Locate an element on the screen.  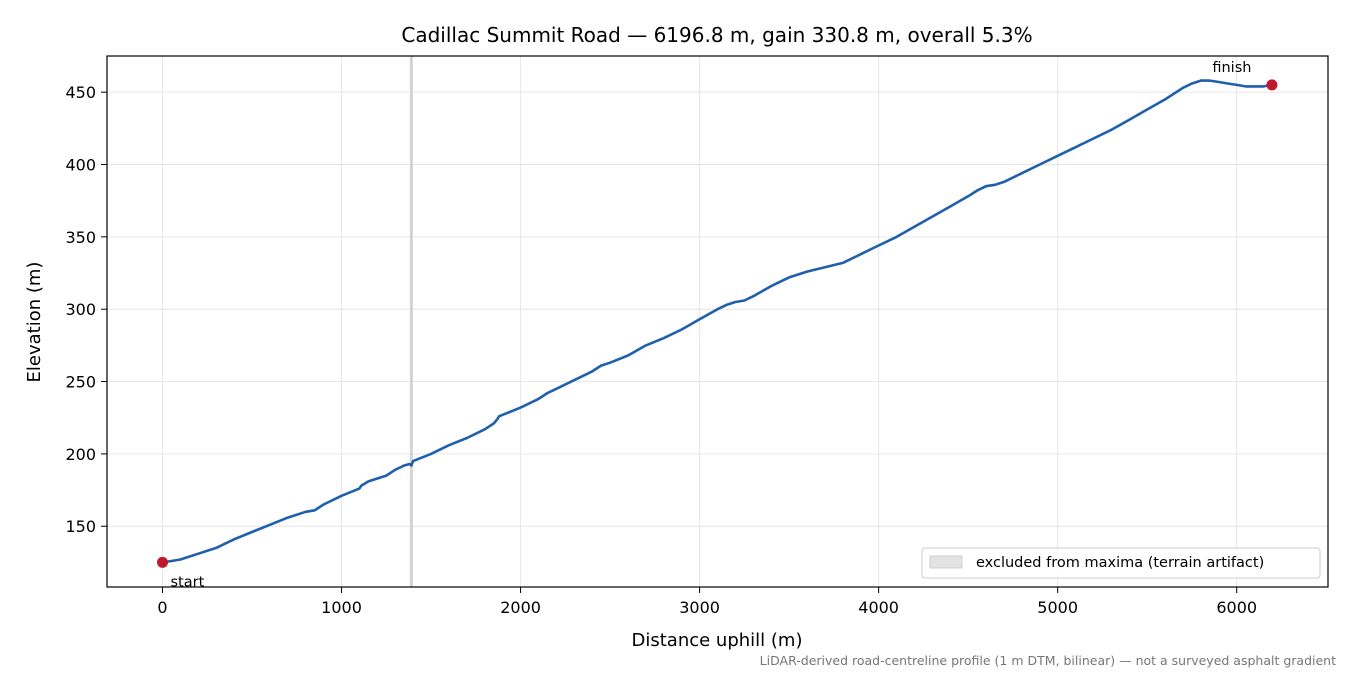
legend-box is located at coordinates (1121, 563).